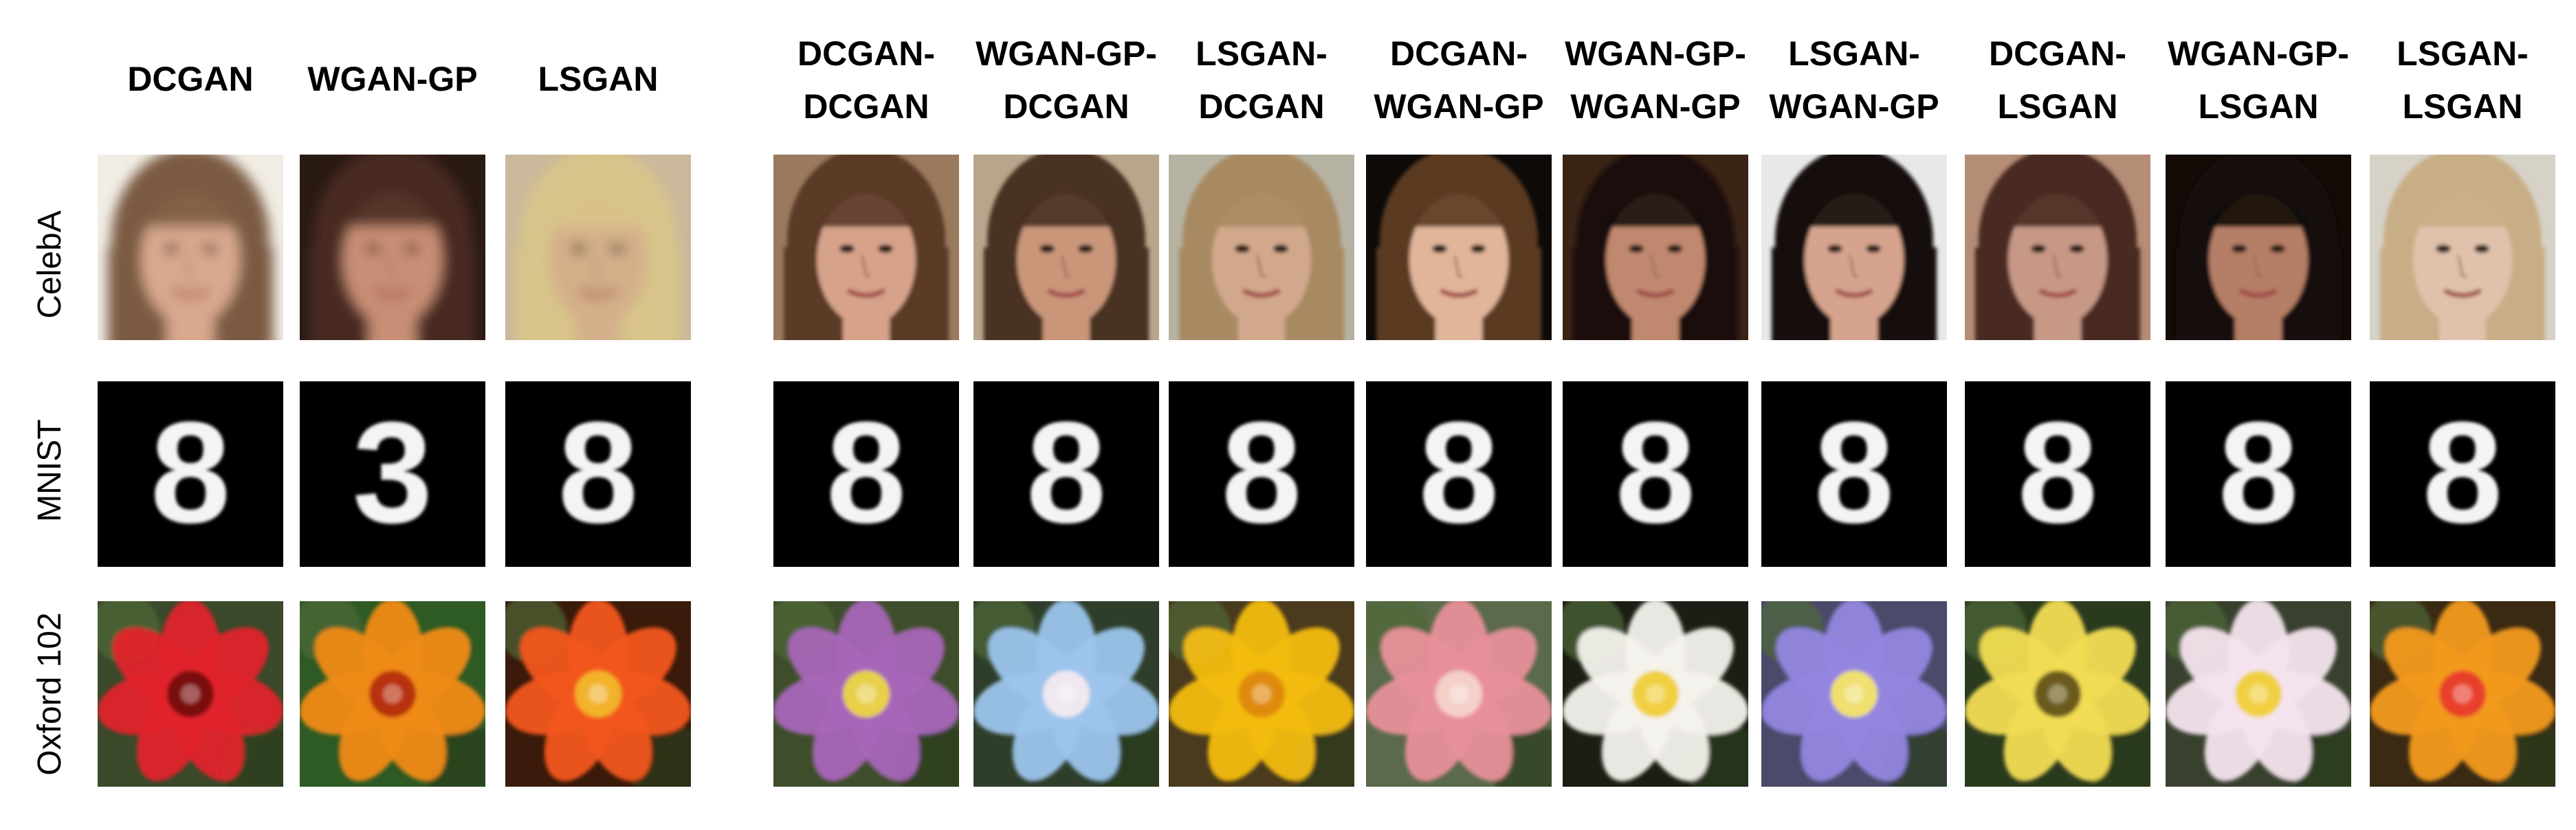 The width and height of the screenshot is (2576, 830). I want to click on mnist-sample-dcgan-wgan-gp: 8, so click(1459, 474).